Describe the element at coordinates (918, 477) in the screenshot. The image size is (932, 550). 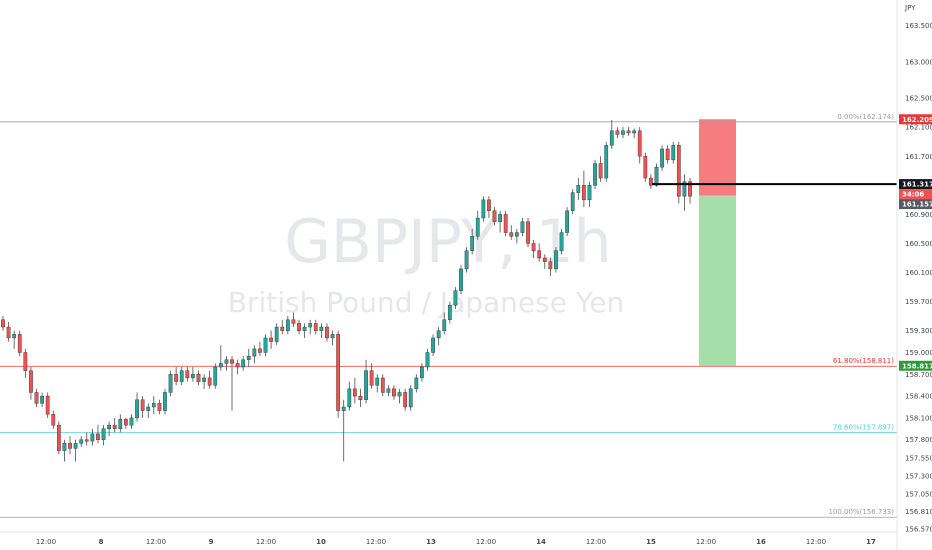
I see `y-tick-label: 157.300` at that location.